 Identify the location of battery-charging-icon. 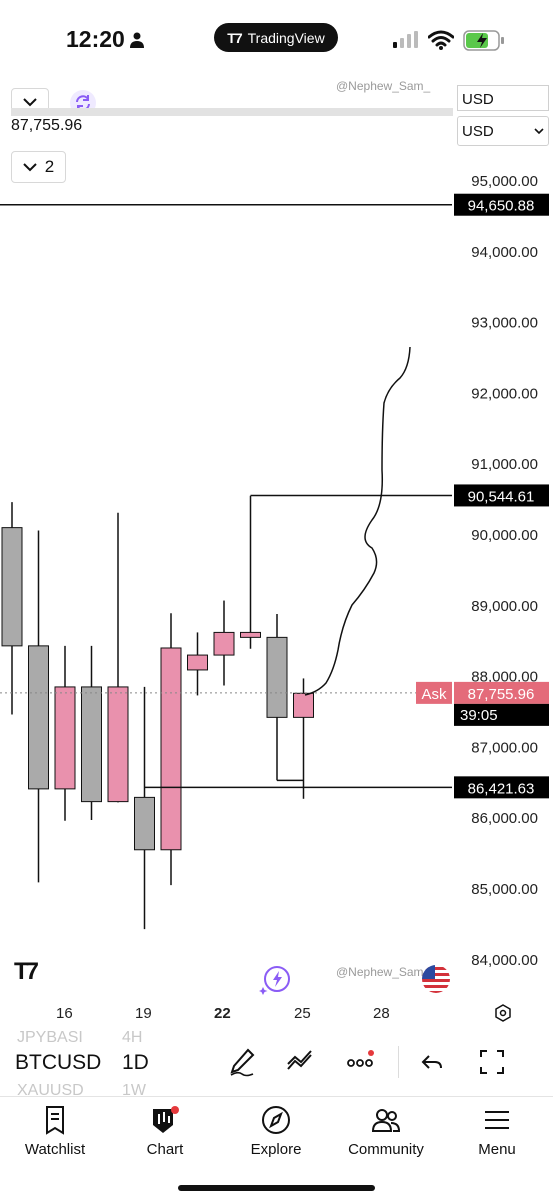
(483, 40).